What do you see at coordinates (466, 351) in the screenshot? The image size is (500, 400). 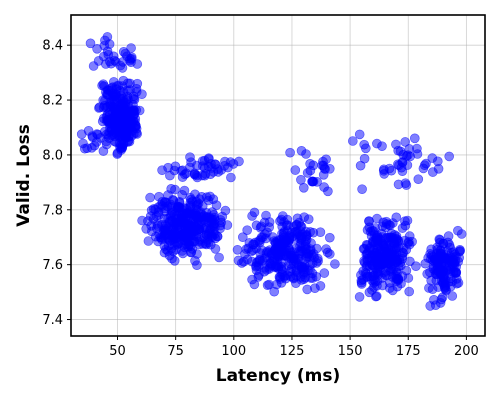 I see `x-tick-label: 200` at bounding box center [466, 351].